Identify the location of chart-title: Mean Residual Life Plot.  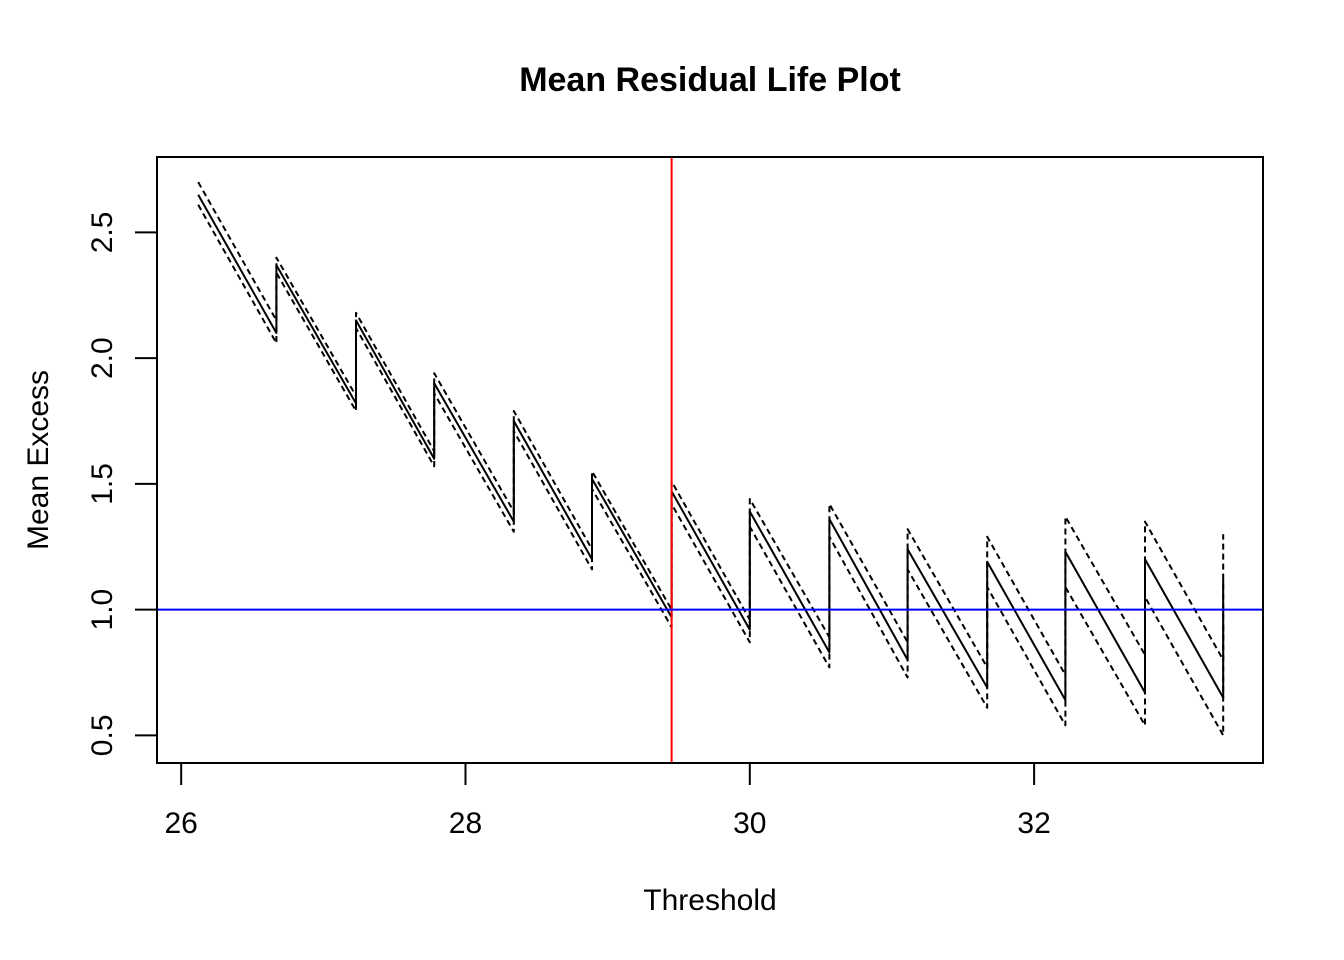
(710, 80).